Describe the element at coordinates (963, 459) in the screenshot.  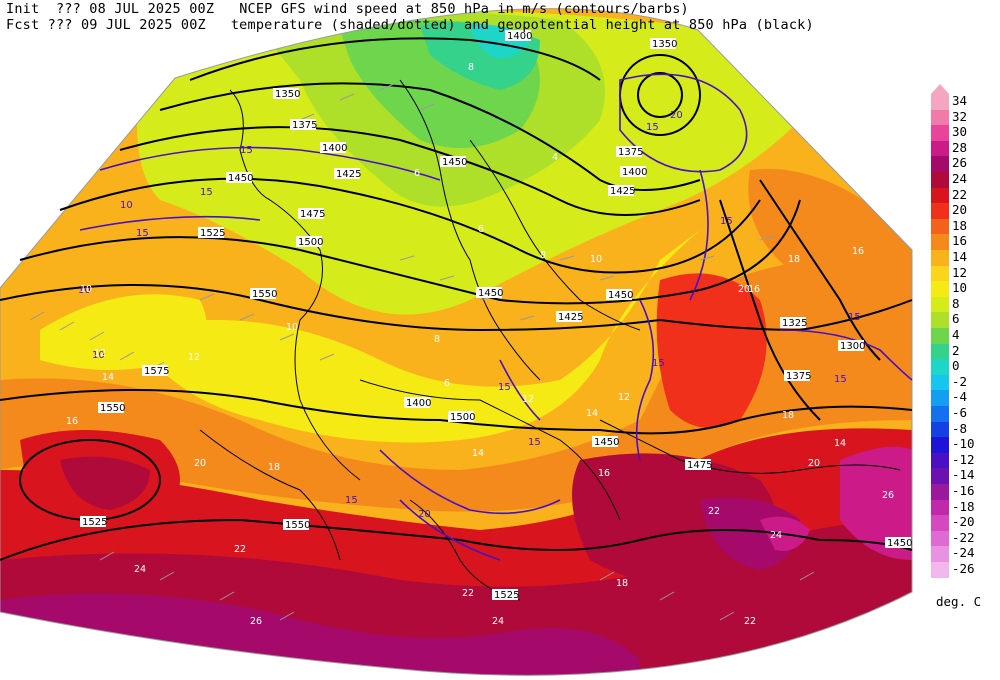
I see `colorbar-label: -12` at that location.